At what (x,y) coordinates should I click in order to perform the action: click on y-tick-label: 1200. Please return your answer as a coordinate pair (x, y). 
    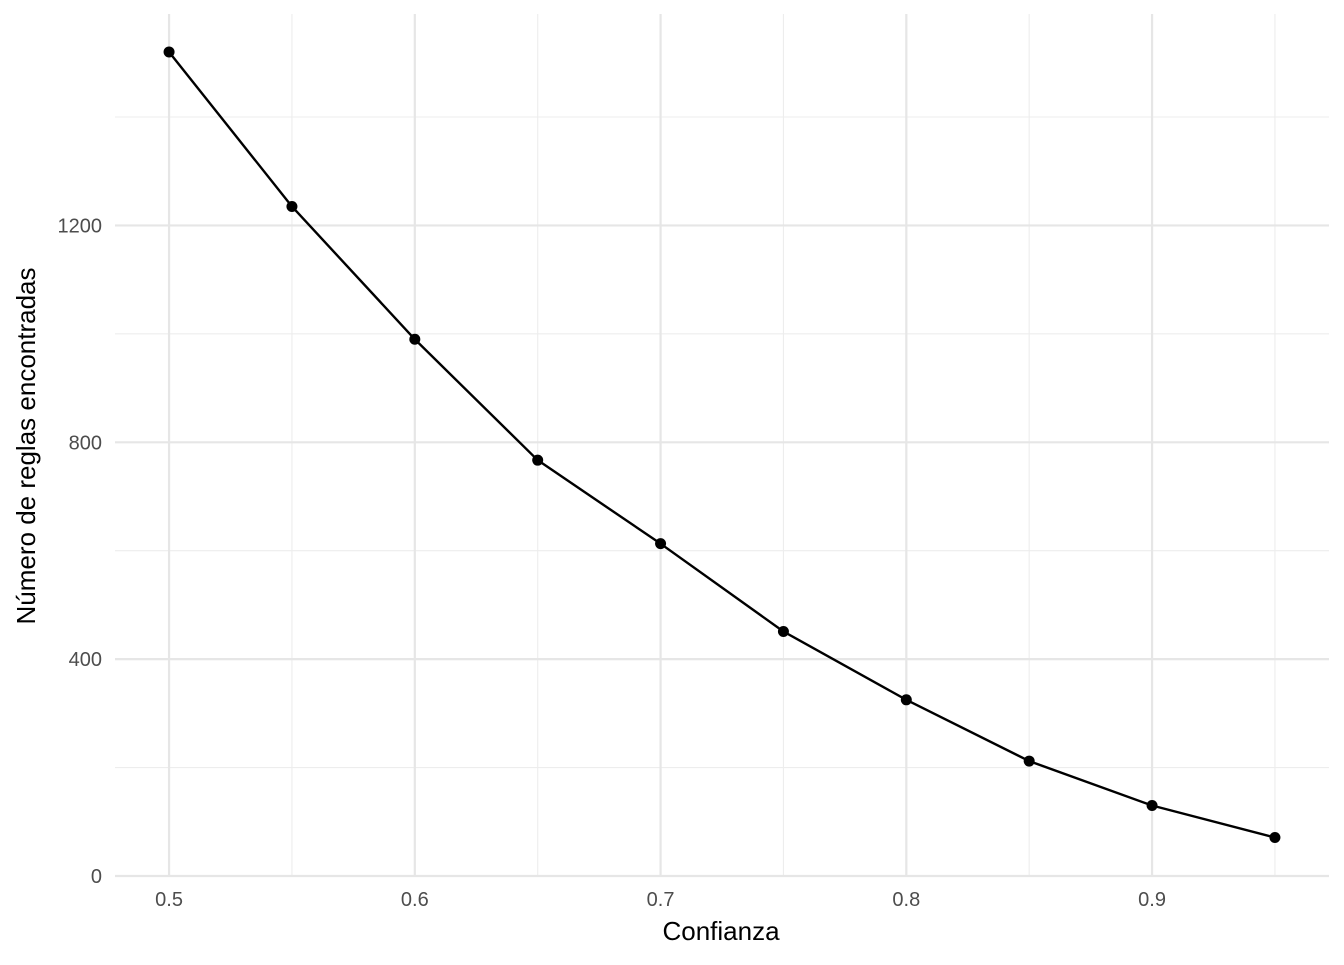
    Looking at the image, I should click on (80, 226).